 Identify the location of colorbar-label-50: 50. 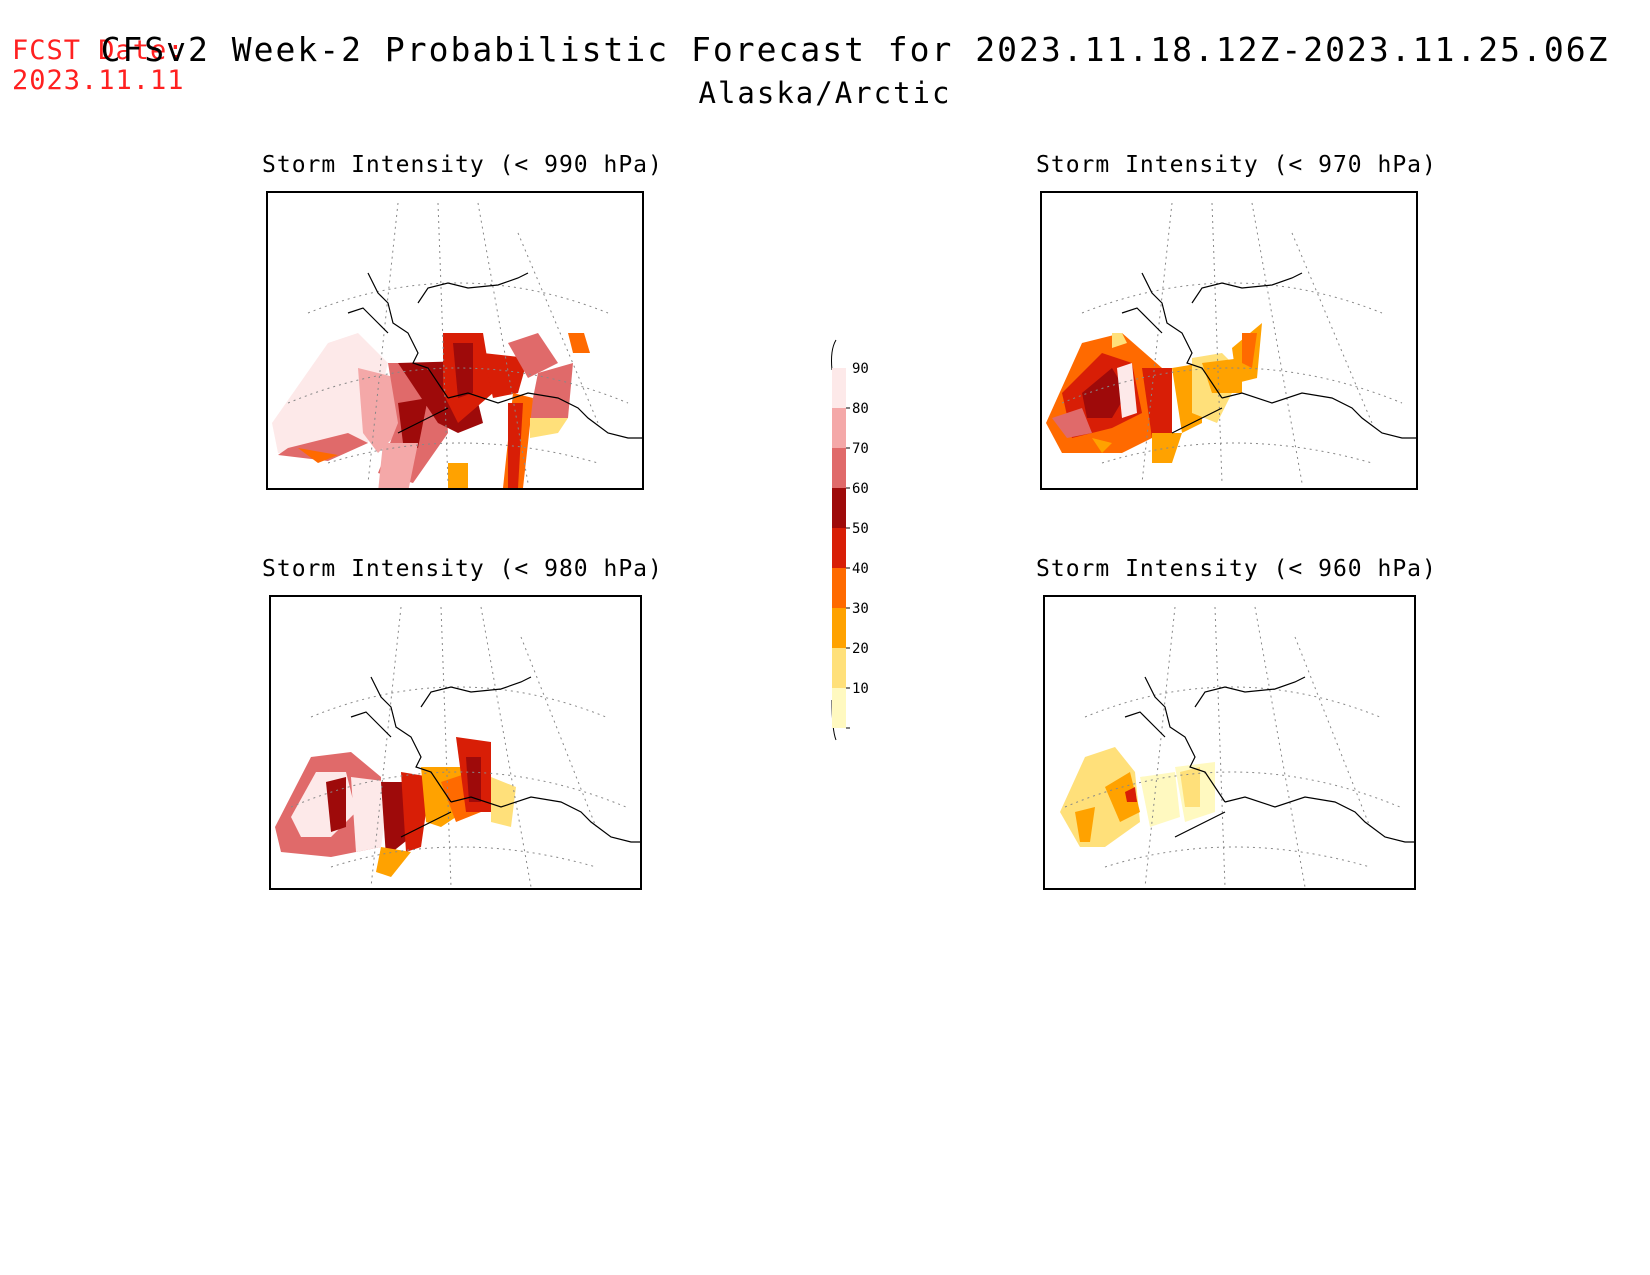
(860, 529).